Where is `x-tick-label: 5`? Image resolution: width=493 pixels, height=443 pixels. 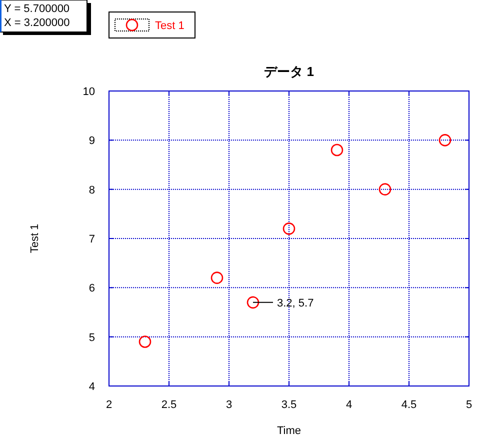
x-tick-label: 5 is located at coordinates (469, 405).